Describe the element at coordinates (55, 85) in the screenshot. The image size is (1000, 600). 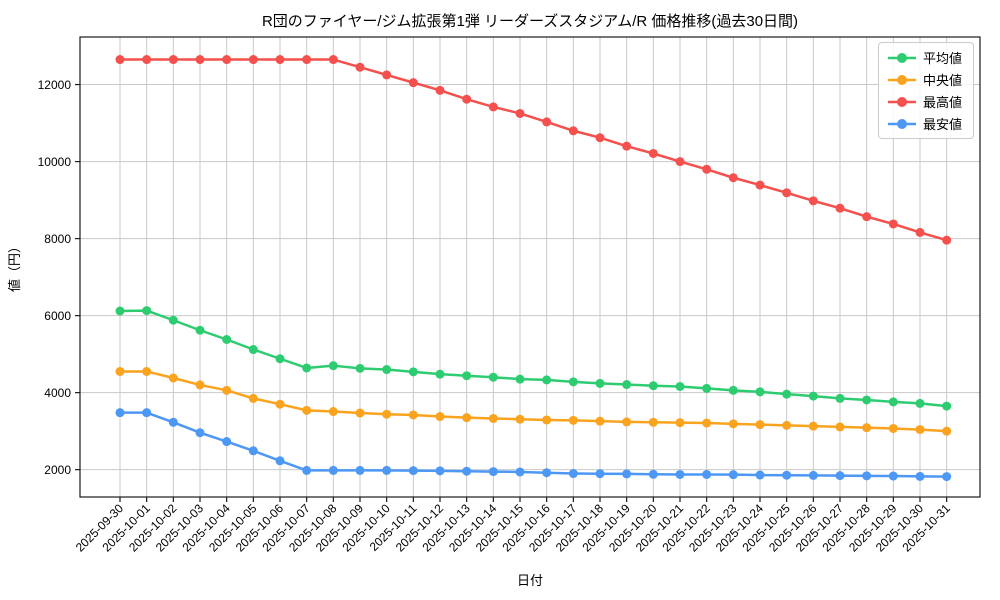
I see `y-tick-label: 12000` at that location.